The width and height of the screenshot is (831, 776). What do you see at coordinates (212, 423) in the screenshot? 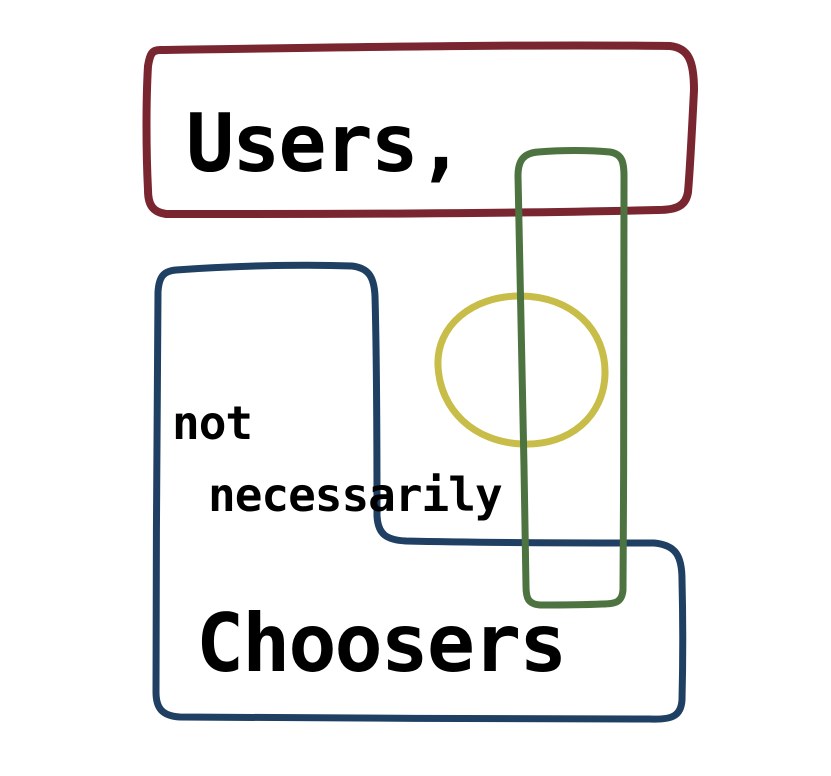
I see `word-not: not` at bounding box center [212, 423].